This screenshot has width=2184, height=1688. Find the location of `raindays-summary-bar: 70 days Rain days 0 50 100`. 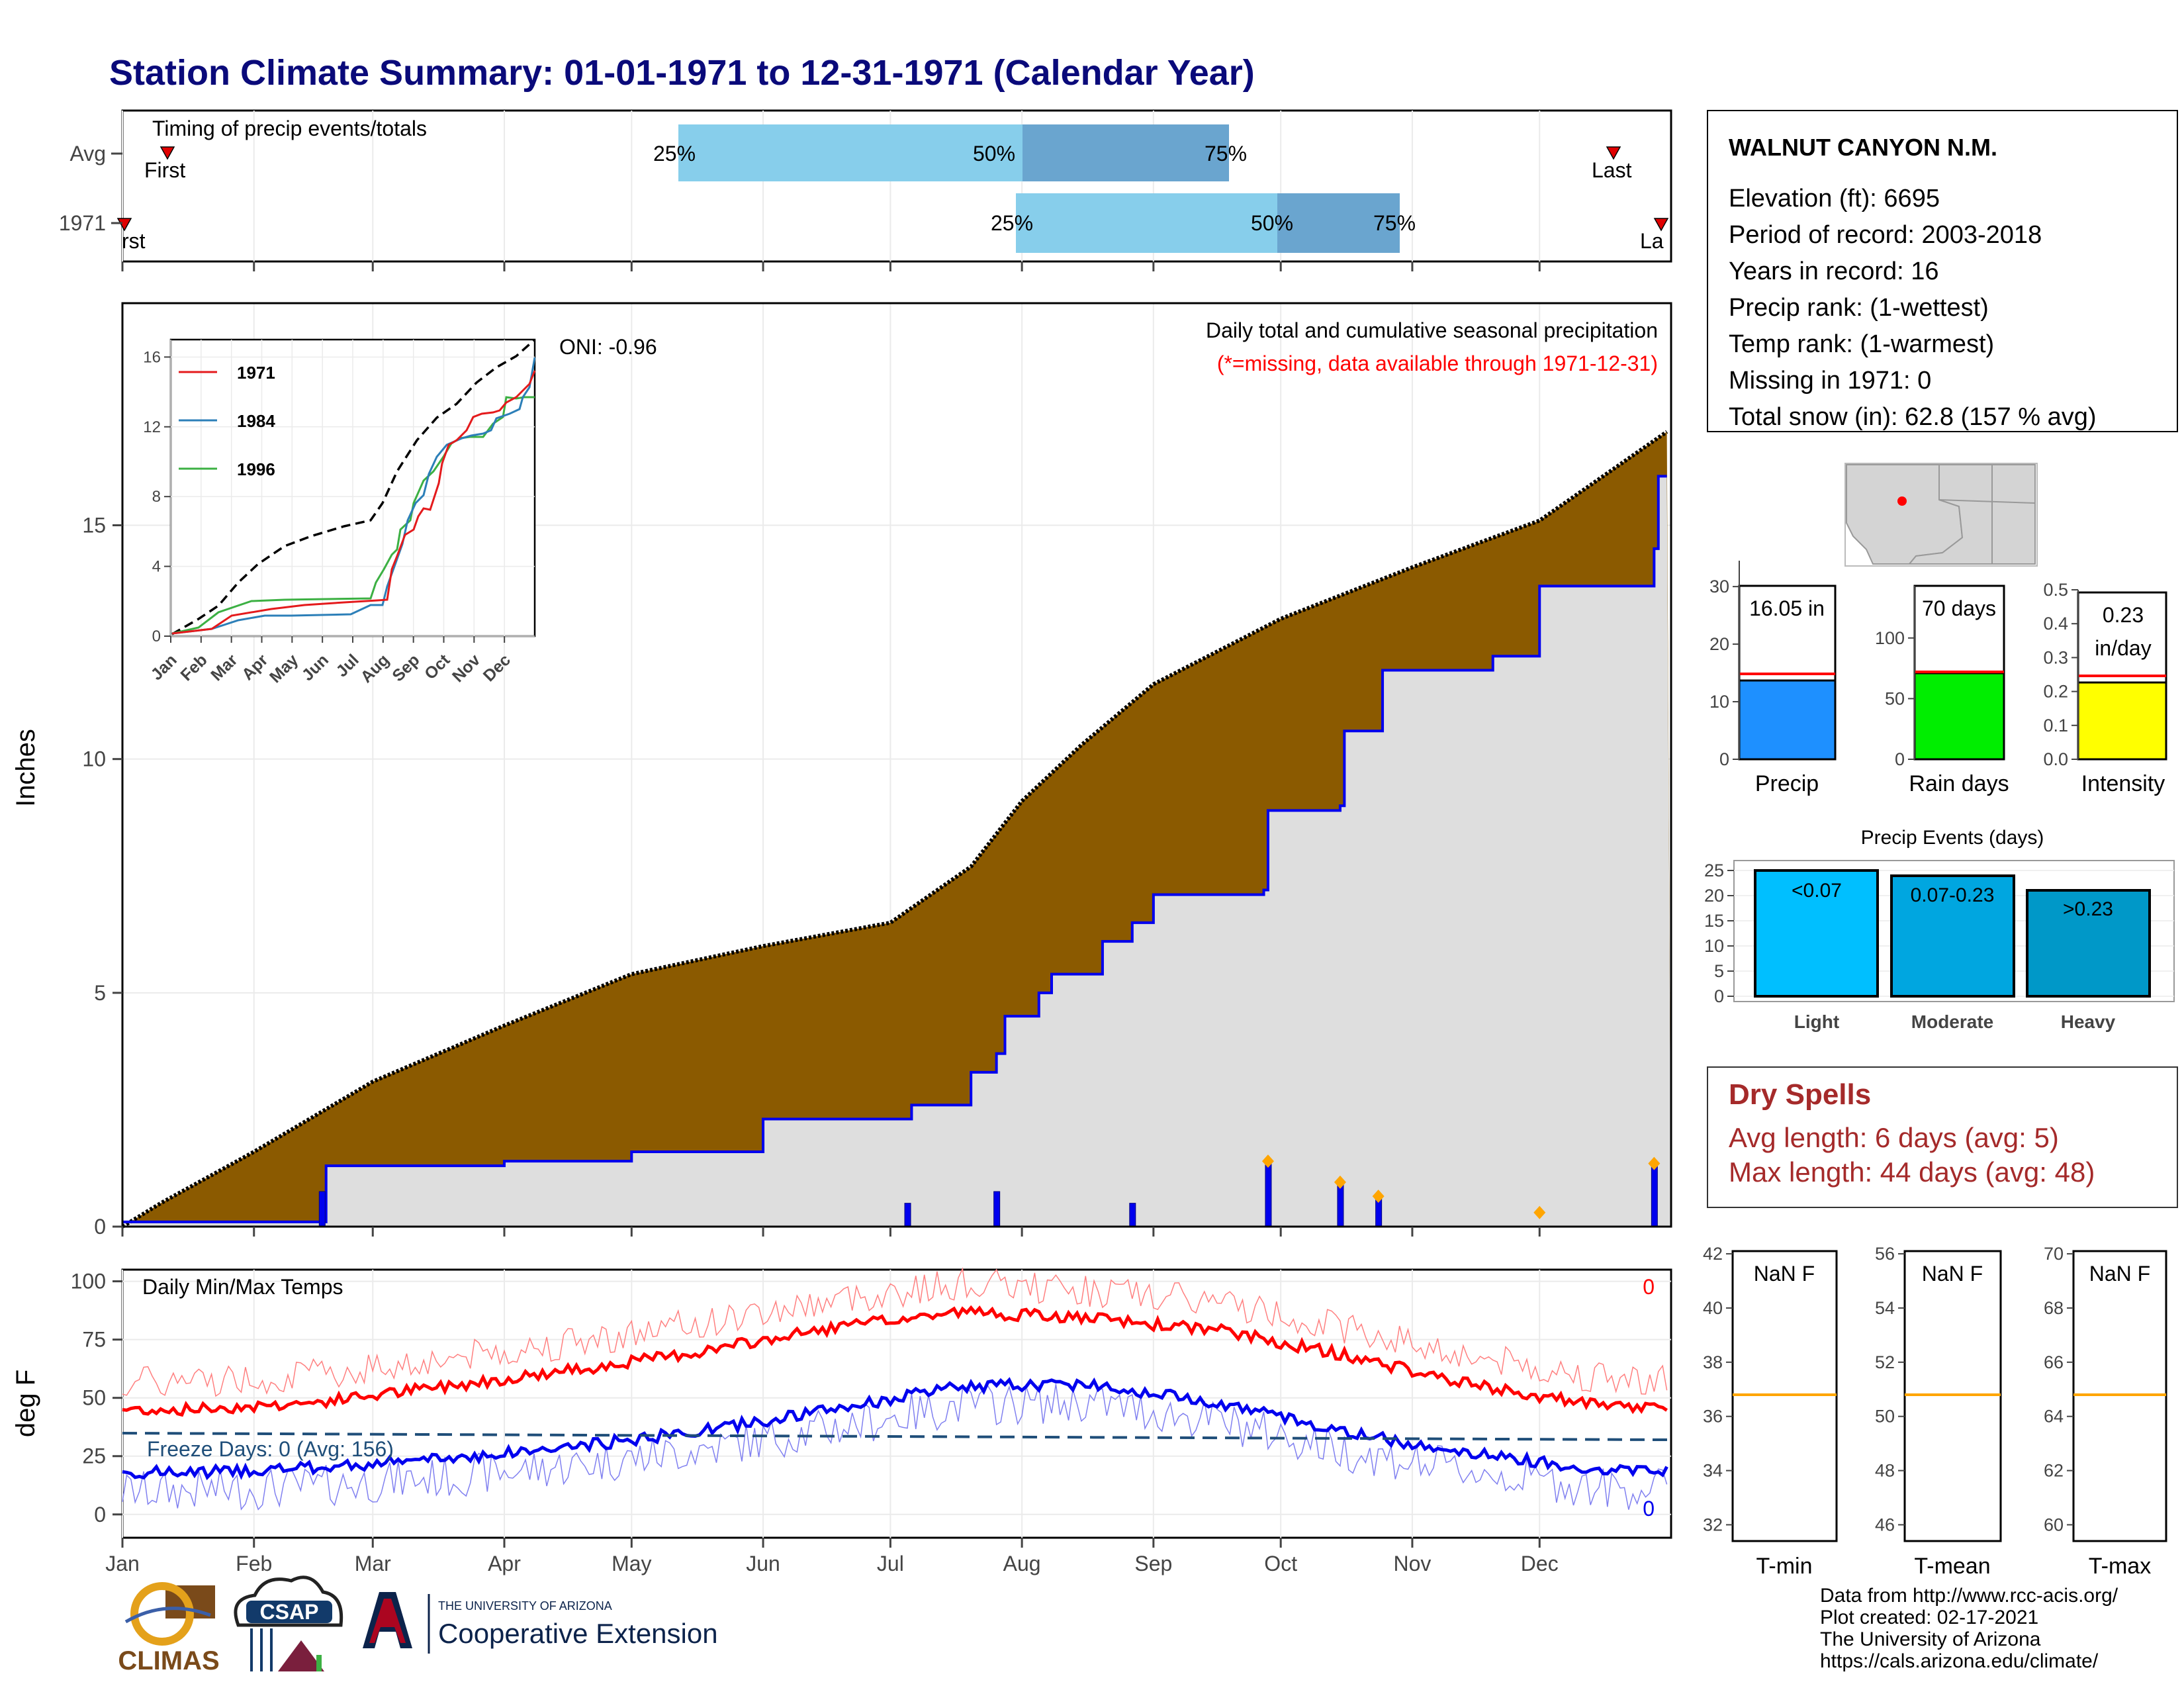

raindays-summary-bar: 70 days Rain days 0 50 100 is located at coordinates (1942, 690).